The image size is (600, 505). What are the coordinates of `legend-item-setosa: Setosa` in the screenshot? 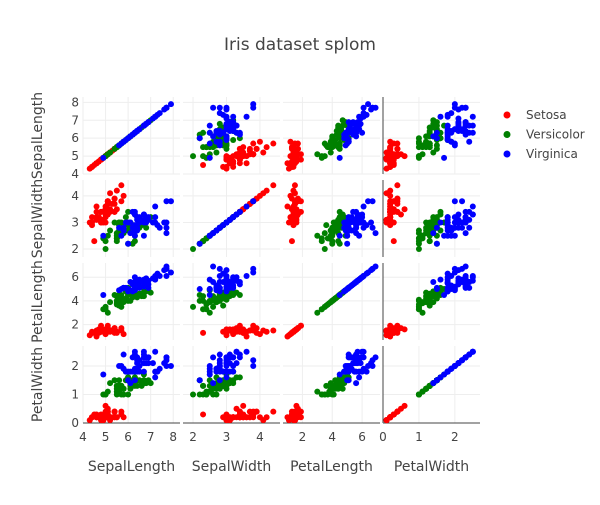 It's located at (535, 115).